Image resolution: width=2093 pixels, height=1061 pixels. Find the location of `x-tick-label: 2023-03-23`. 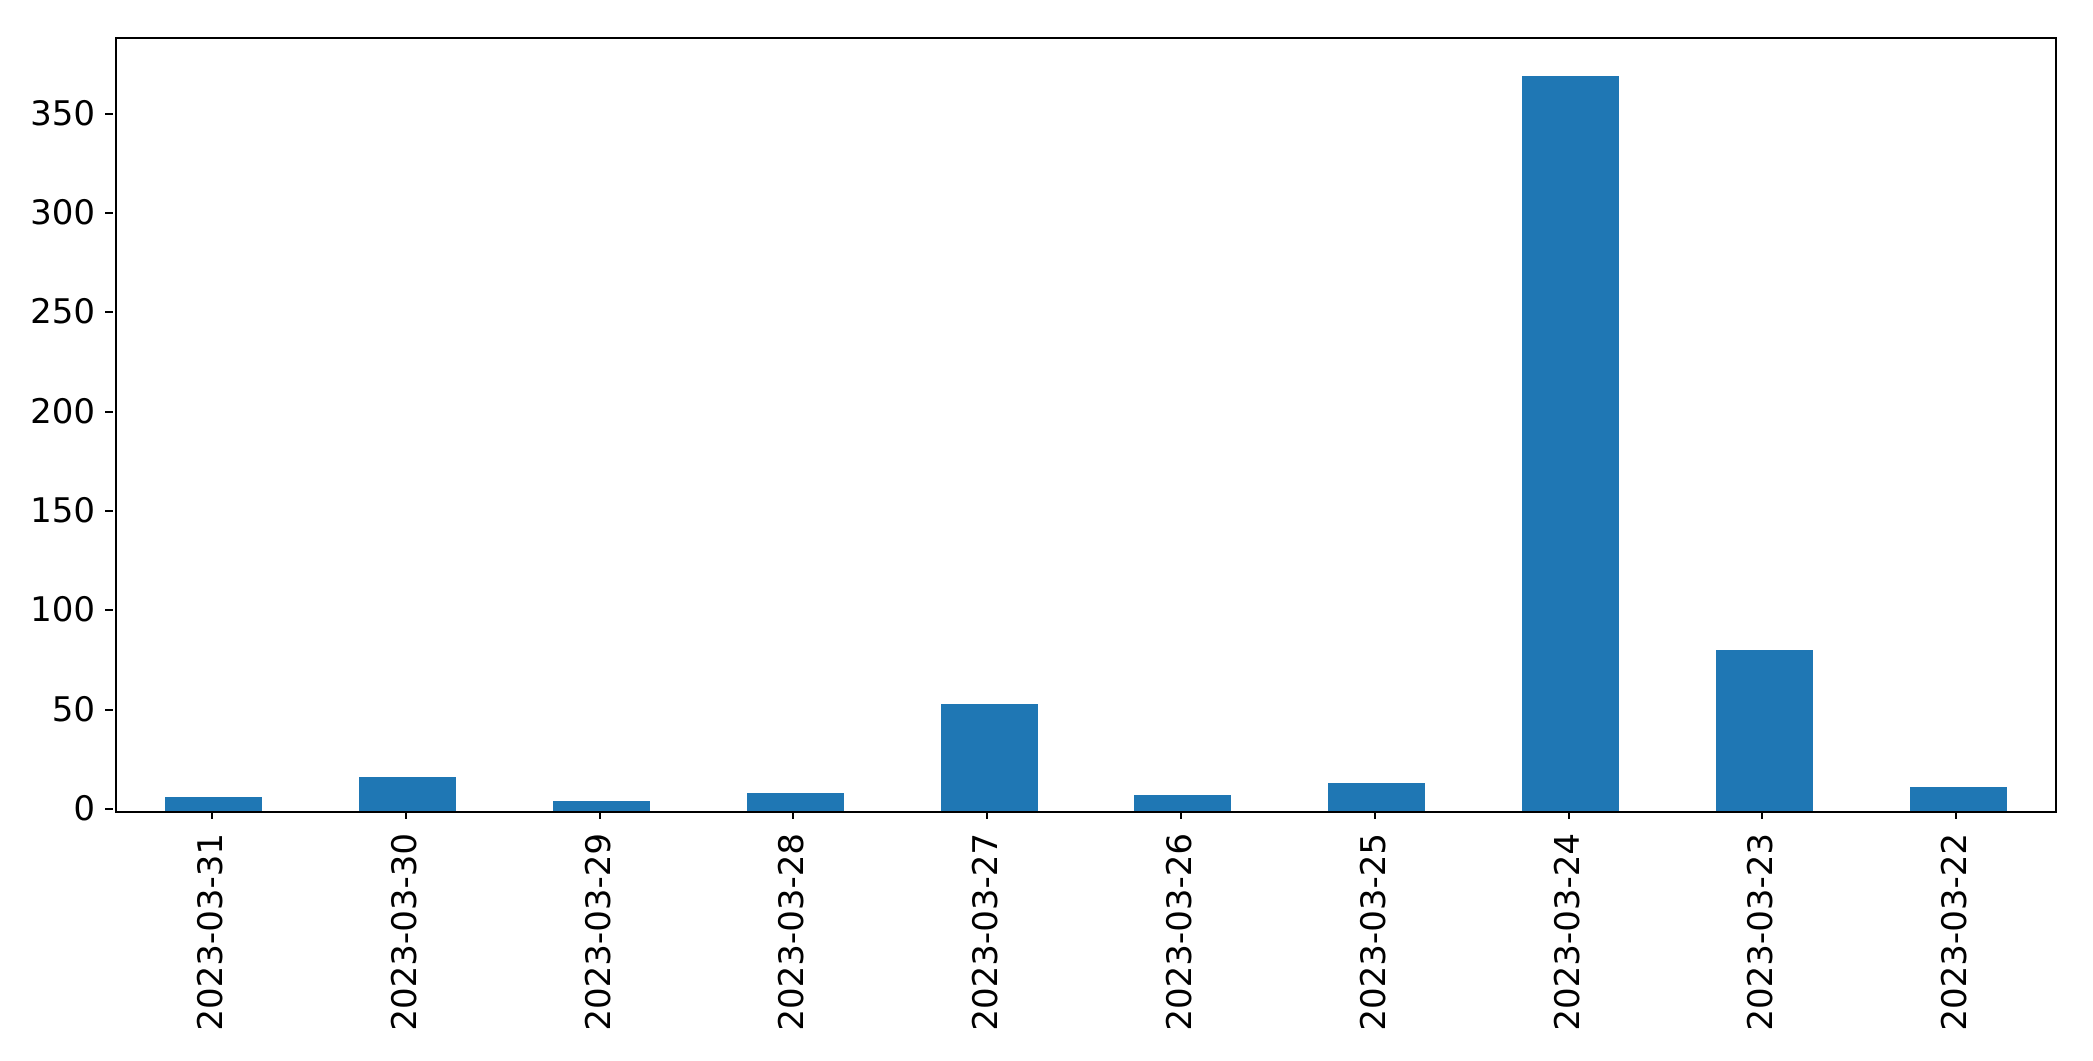

x-tick-label: 2023-03-23 is located at coordinates (1761, 932).